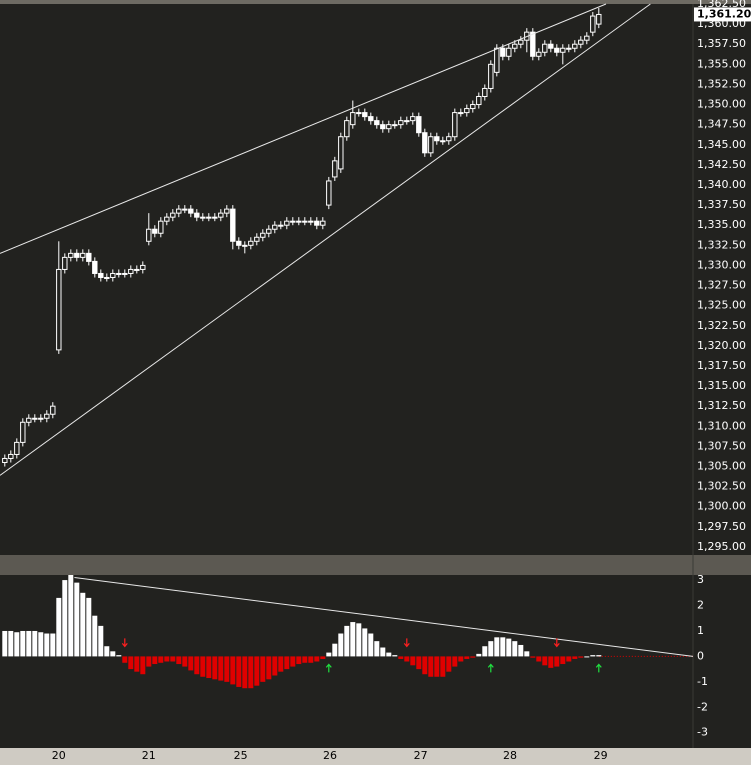 Image resolution: width=751 pixels, height=765 pixels. What do you see at coordinates (721, 83) in the screenshot?
I see `y-tick-label: 1,352.50` at bounding box center [721, 83].